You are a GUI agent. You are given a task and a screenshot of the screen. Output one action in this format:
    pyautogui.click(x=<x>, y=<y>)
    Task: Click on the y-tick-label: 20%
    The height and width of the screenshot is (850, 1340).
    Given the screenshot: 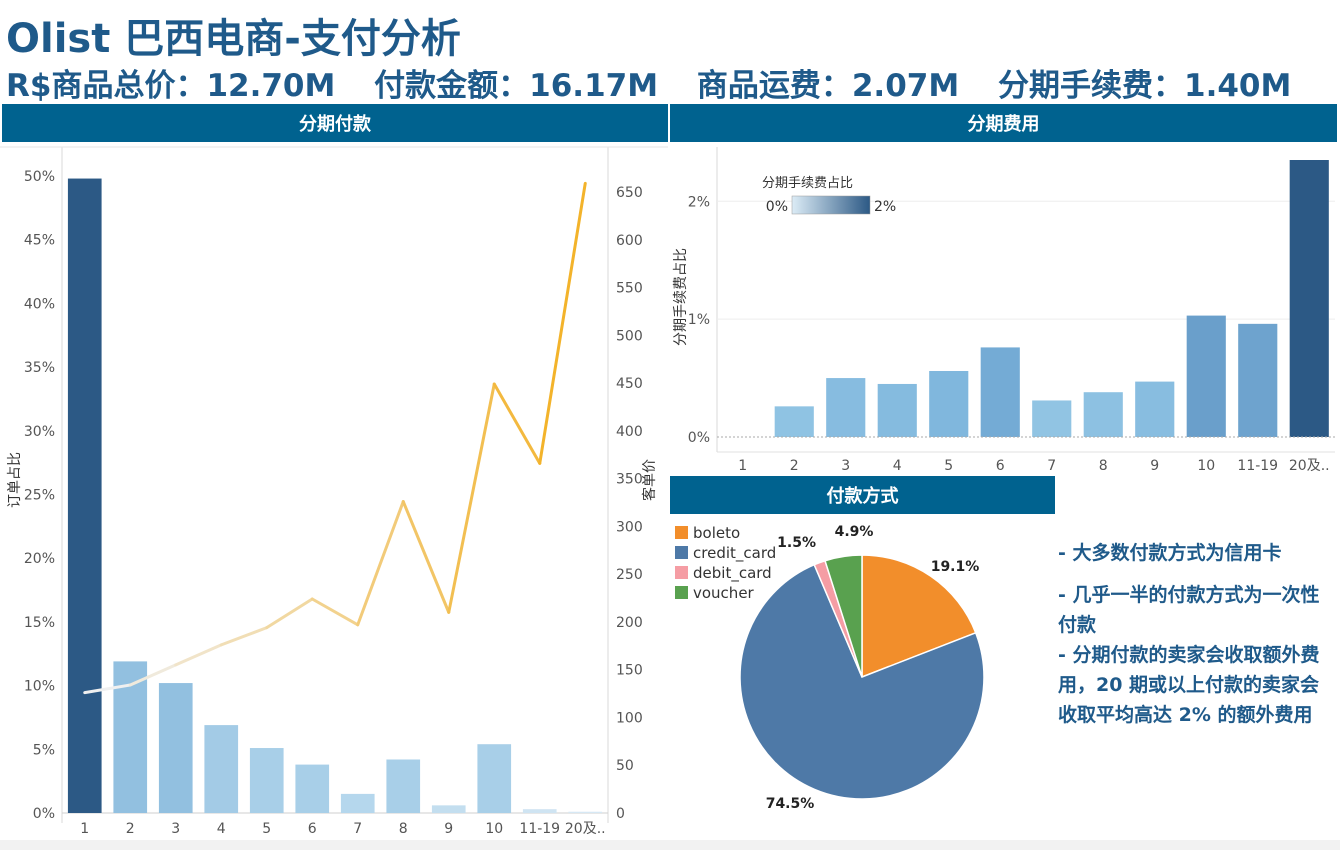 What is the action you would take?
    pyautogui.click(x=39, y=559)
    